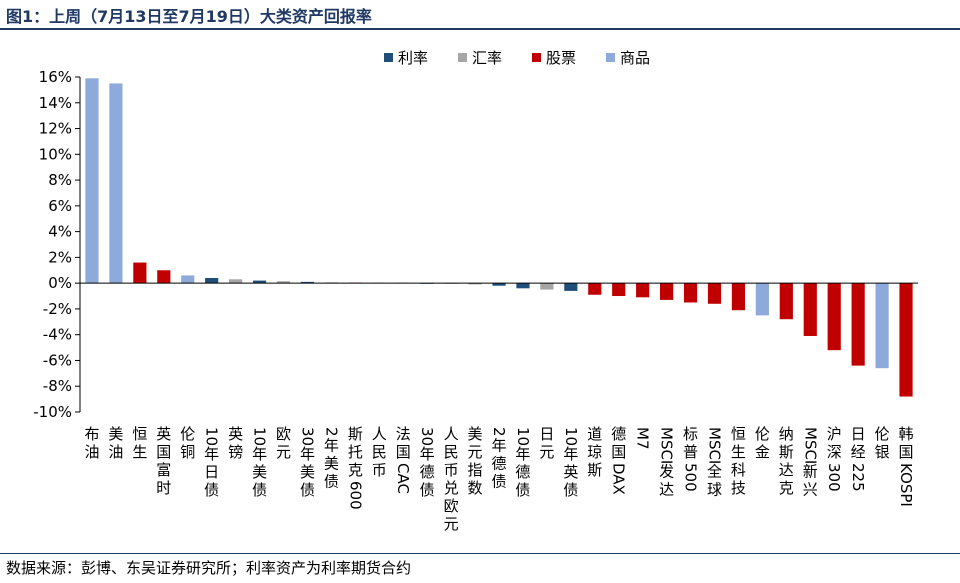 The height and width of the screenshot is (583, 960). Describe the element at coordinates (475, 470) in the screenshot. I see `category-glyph: 指` at that location.